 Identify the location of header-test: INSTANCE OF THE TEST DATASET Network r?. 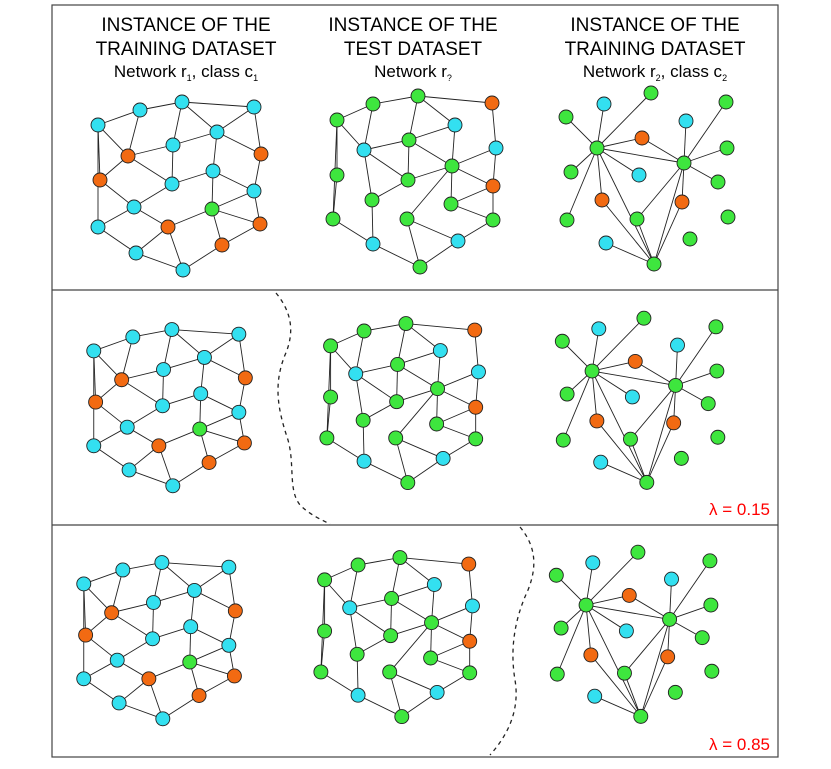
(412, 49).